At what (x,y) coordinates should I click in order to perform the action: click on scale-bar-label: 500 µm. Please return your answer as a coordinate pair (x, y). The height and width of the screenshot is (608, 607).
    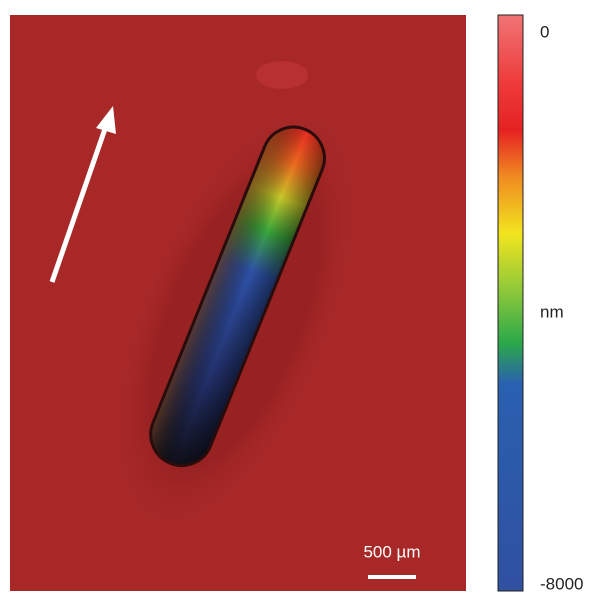
    Looking at the image, I should click on (391, 551).